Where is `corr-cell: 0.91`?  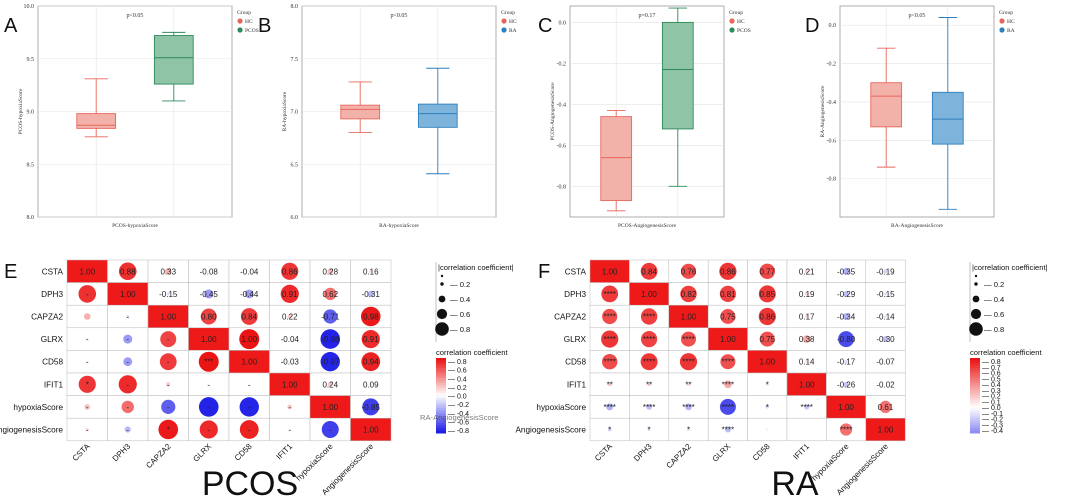 corr-cell: 0.91 is located at coordinates (290, 294).